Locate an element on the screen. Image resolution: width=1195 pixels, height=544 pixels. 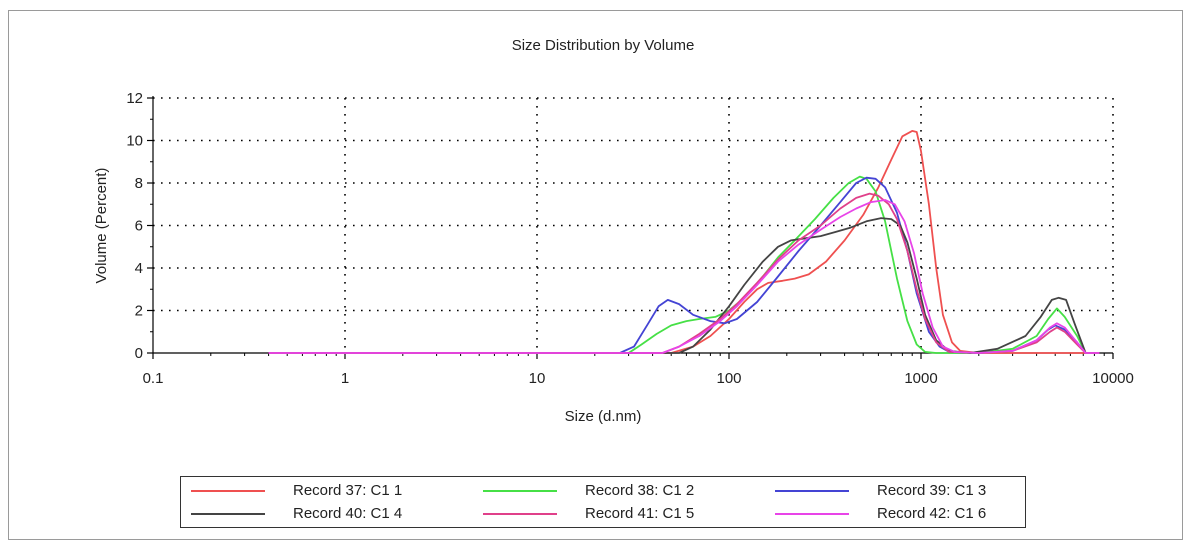
y-tick-label: 8 is located at coordinates (139, 183).